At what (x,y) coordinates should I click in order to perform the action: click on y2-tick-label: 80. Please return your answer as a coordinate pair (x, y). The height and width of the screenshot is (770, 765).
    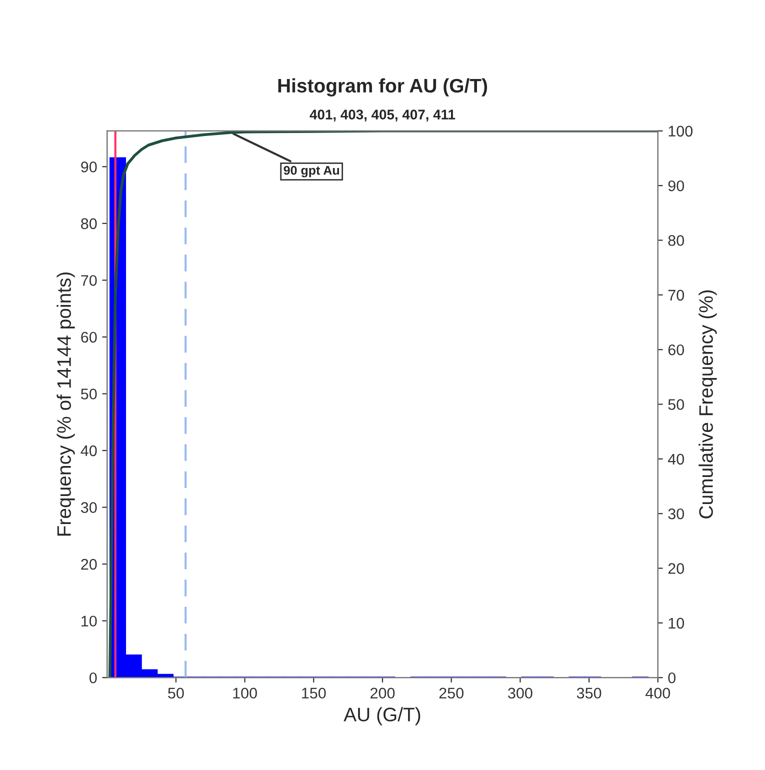
    Looking at the image, I should click on (676, 240).